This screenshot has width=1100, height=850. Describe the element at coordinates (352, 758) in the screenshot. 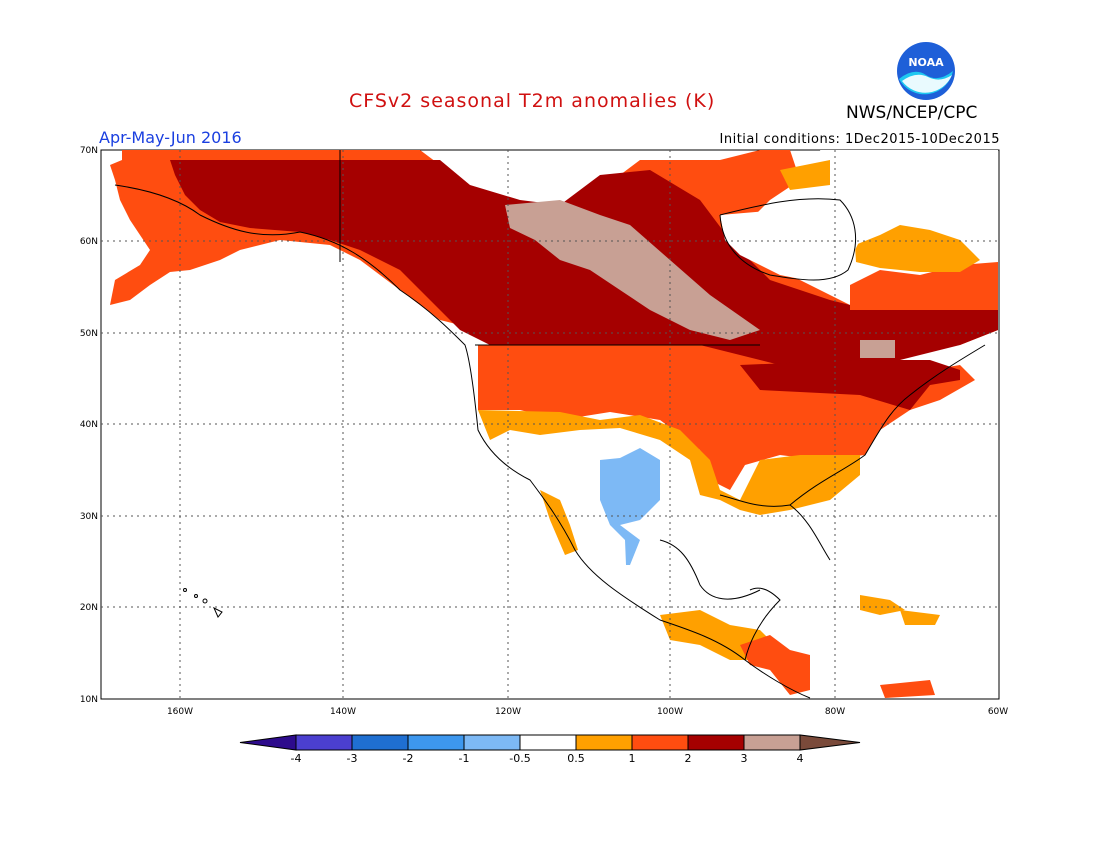

I see `colorbar-tick-label: -3` at that location.